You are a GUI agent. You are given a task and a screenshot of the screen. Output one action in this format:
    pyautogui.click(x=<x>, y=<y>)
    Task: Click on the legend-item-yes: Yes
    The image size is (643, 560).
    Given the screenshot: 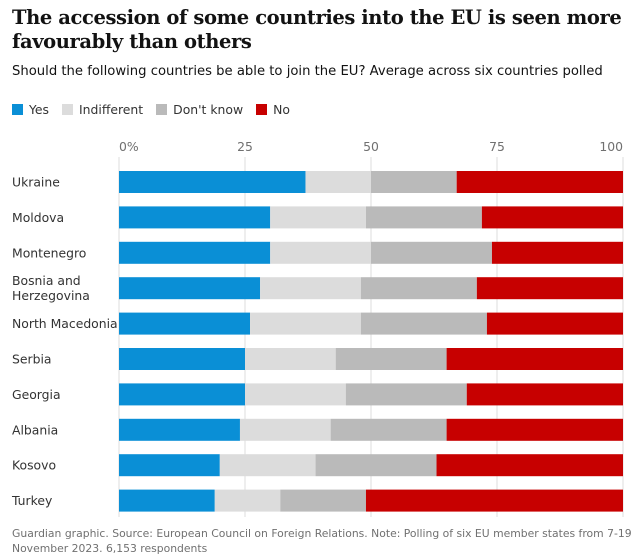 What is the action you would take?
    pyautogui.click(x=30, y=109)
    